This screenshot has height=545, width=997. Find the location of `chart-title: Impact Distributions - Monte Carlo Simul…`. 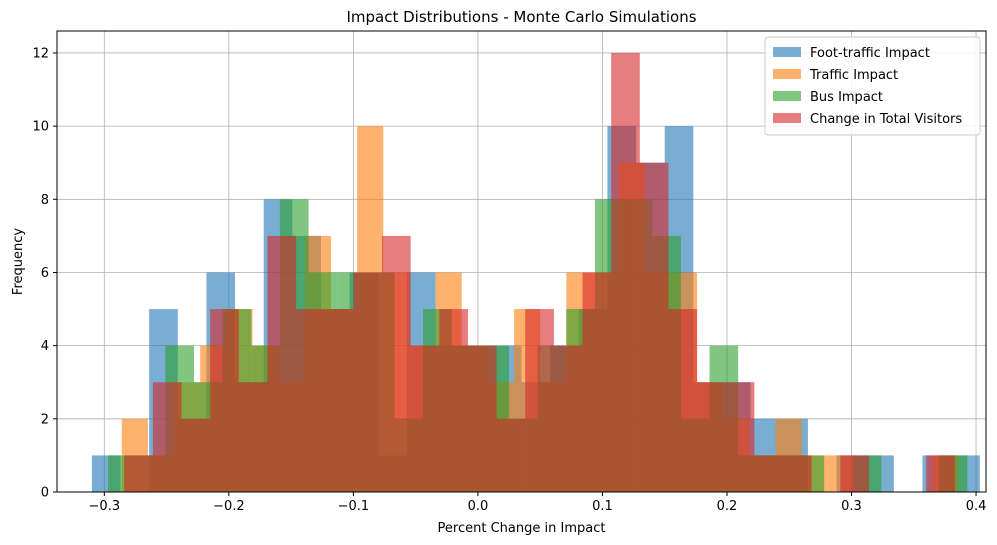

chart-title: Impact Distributions - Monte Carlo Simul… is located at coordinates (521, 17).